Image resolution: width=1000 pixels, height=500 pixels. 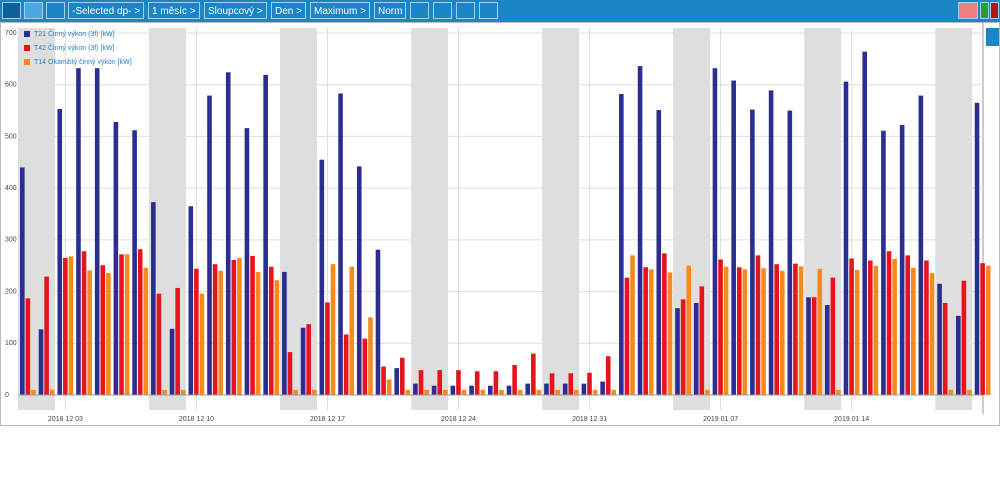 I want to click on x-tick-label: 2018 12 17, so click(x=327, y=419).